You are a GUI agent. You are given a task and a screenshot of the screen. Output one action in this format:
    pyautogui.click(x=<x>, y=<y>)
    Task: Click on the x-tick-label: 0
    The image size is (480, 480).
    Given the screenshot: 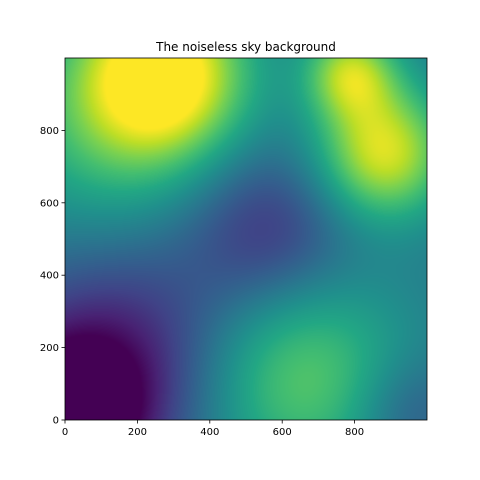 What is the action you would take?
    pyautogui.click(x=65, y=432)
    